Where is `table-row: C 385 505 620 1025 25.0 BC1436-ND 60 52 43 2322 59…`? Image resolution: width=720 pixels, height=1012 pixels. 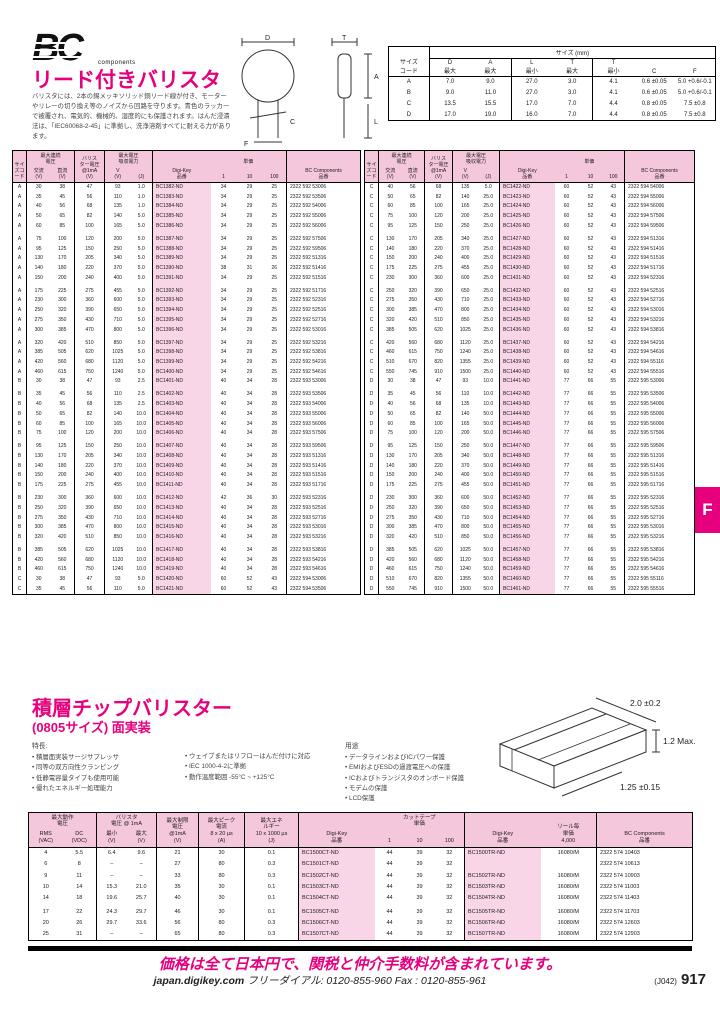
table-row: C 385 505 620 1025 25.0 BC1436-ND 60 52 43 2322 59… is located at coordinates (529, 330).